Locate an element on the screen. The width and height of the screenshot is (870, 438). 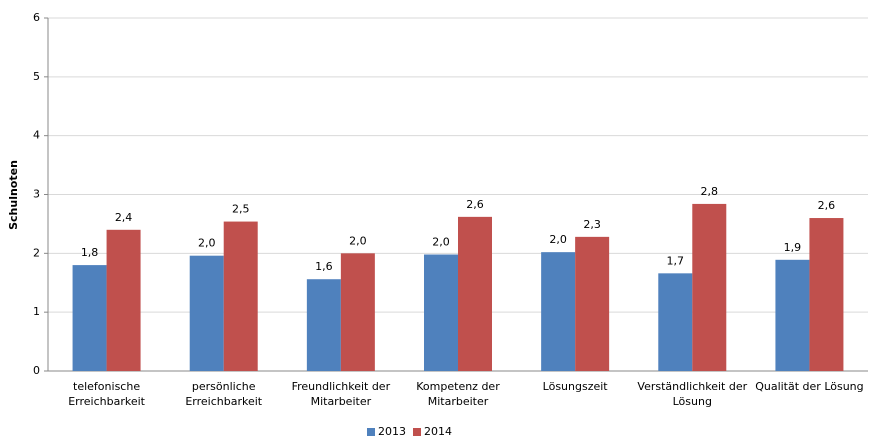
y-tick-label: 2 is located at coordinates (36, 252).